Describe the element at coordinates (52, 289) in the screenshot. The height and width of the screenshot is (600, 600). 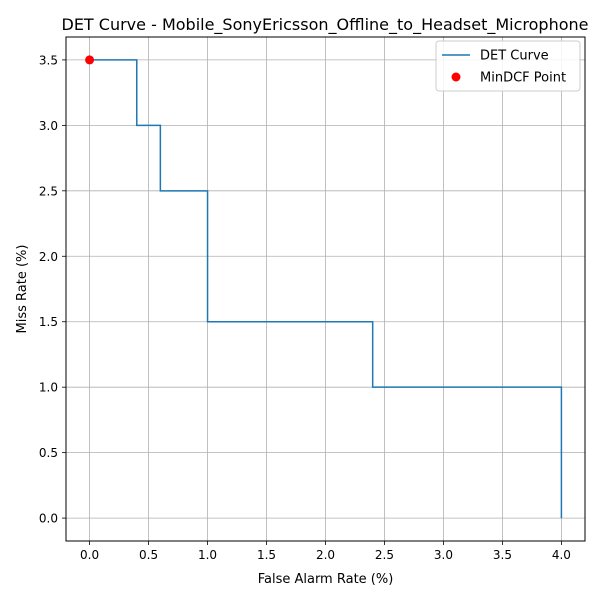
I see `y-axis-ticks: 0.0 0.5 1.0 1.5 2.0 2.5 3.0 3.5` at that location.